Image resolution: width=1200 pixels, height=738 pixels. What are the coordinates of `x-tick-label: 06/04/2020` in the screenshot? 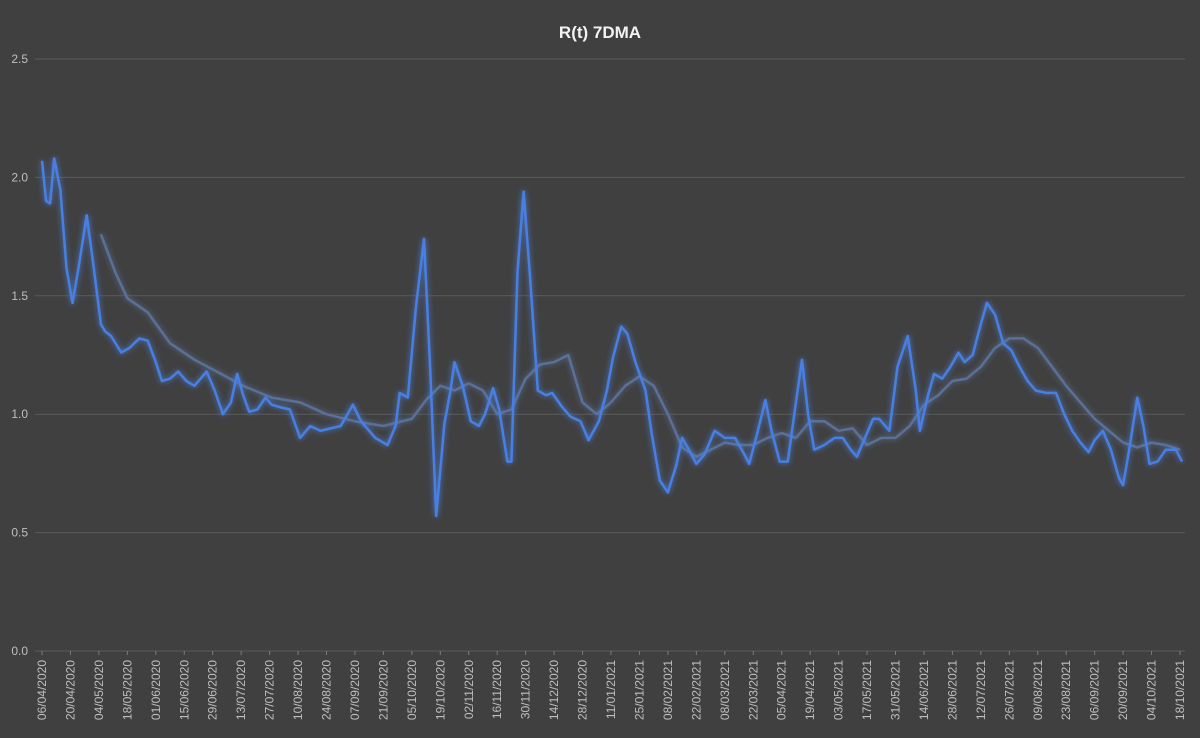 It's located at (42, 690).